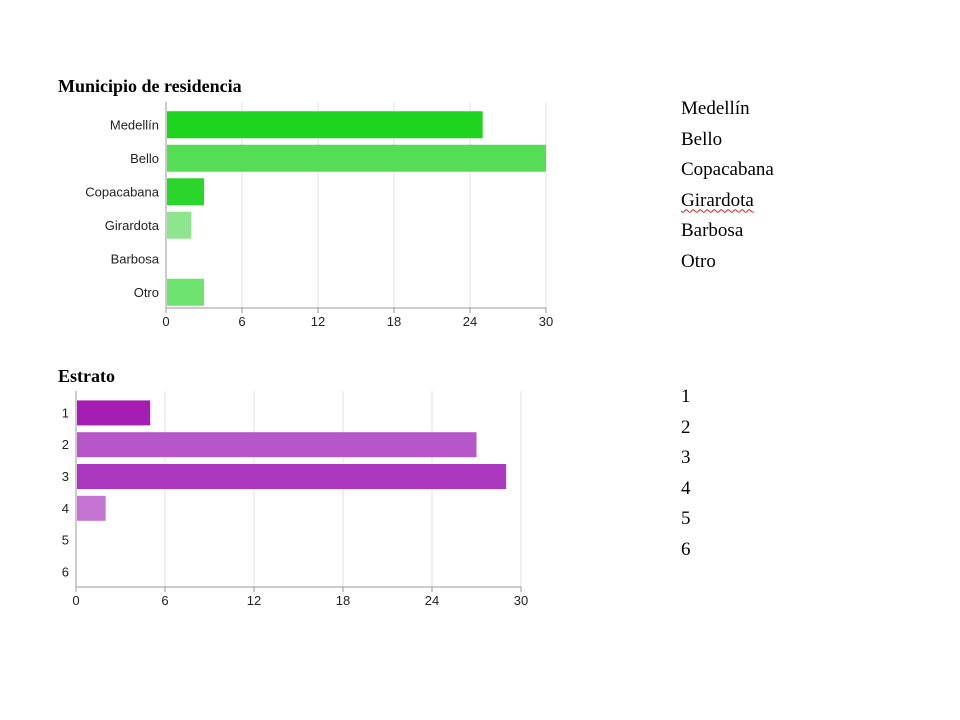 The width and height of the screenshot is (960, 720). What do you see at coordinates (715, 108) in the screenshot?
I see `category-list-item: Medellín` at bounding box center [715, 108].